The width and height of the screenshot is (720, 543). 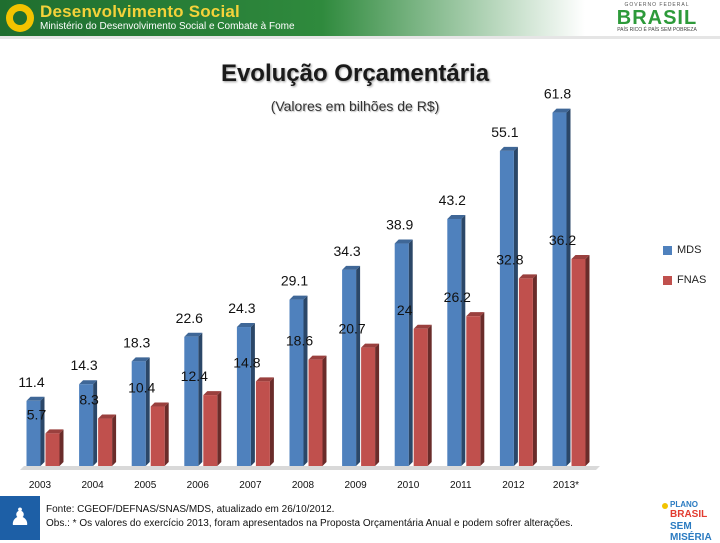 I want to click on chart-title: Evolução Orçamentária, so click(x=355, y=73).